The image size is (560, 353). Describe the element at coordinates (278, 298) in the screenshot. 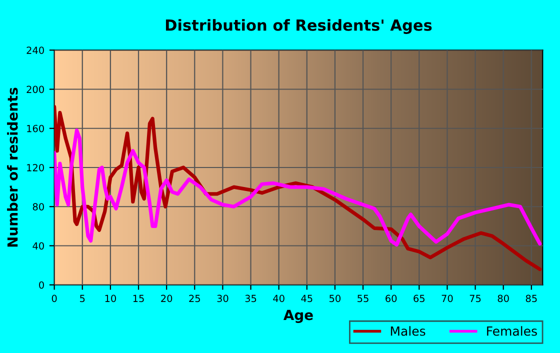

I see `x-tick-label: 40` at that location.